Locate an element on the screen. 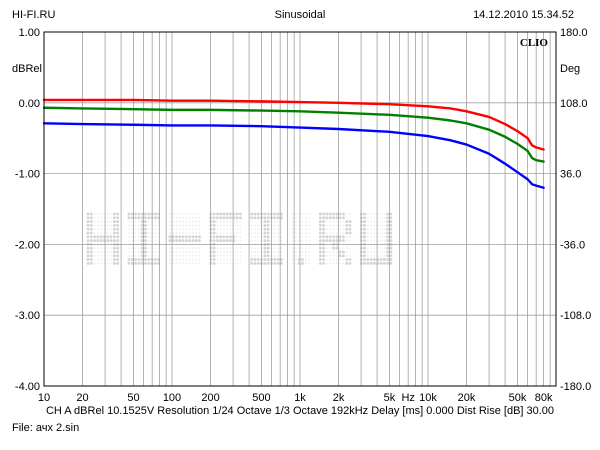 The height and width of the screenshot is (450, 600). x-tick-label: 100 is located at coordinates (172, 398).